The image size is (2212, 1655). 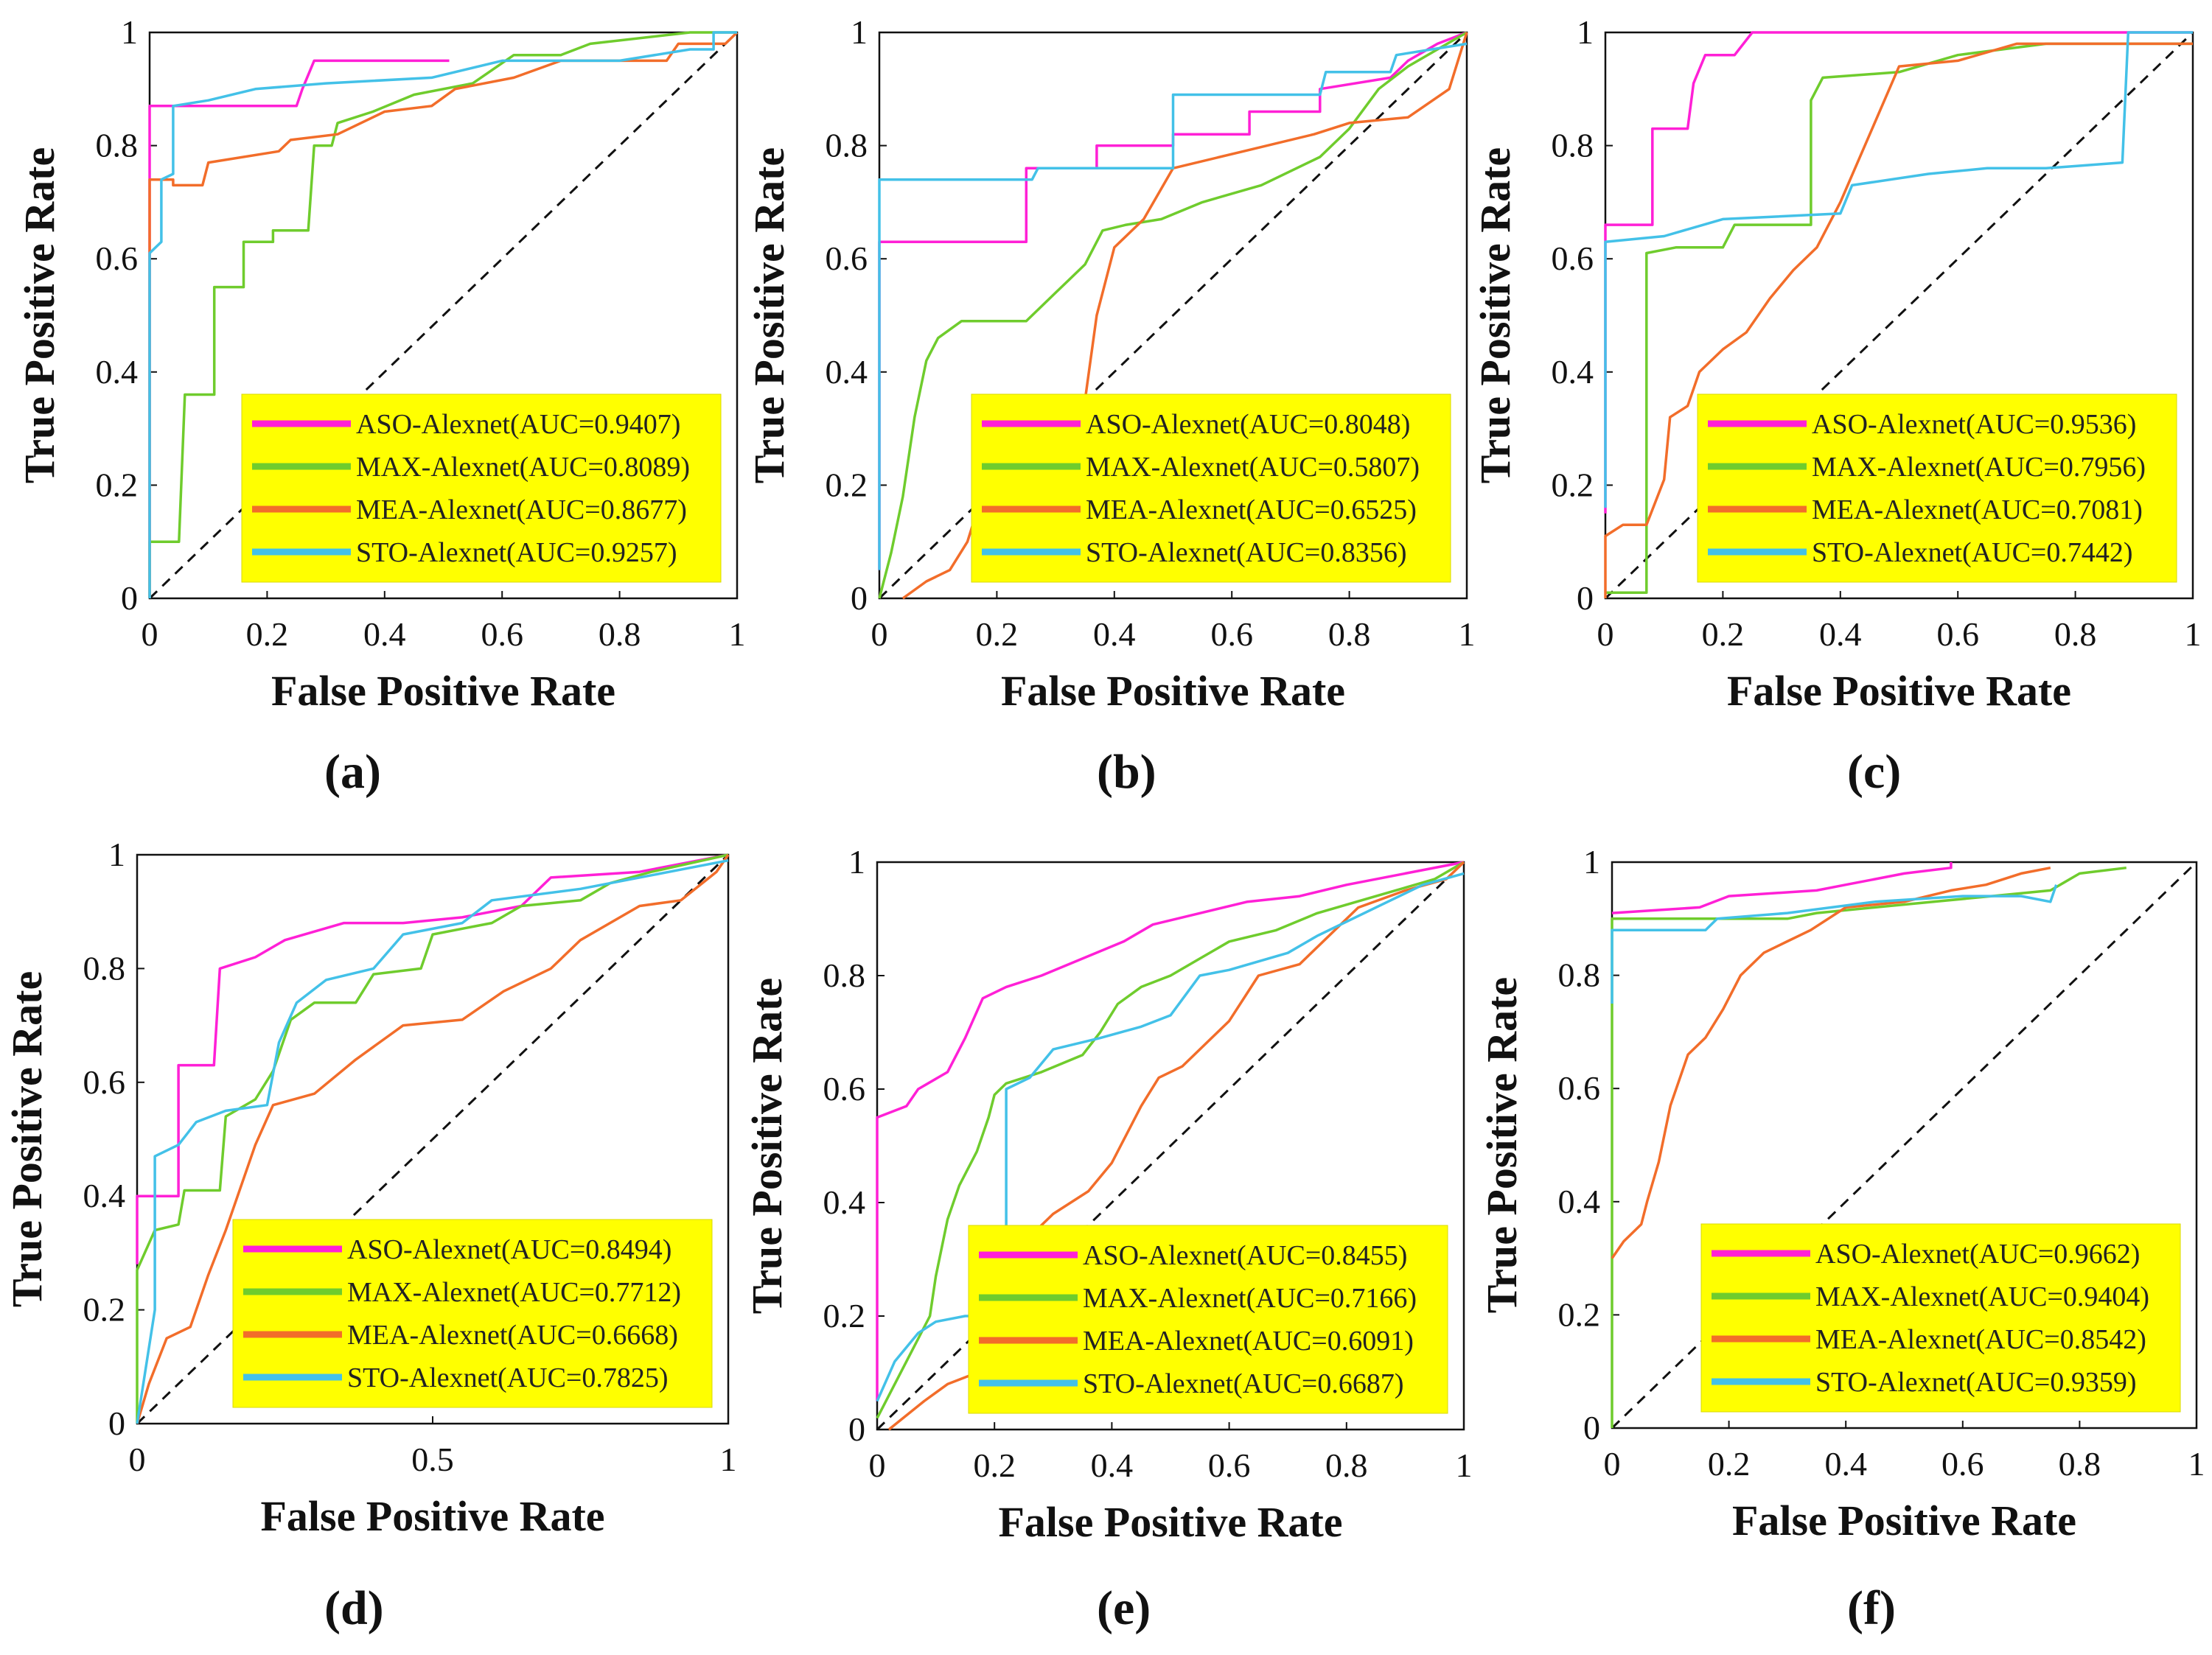 What do you see at coordinates (1250, 1298) in the screenshot?
I see `legend-entry: MAX-Alexnet(AUC=0.7166)` at bounding box center [1250, 1298].